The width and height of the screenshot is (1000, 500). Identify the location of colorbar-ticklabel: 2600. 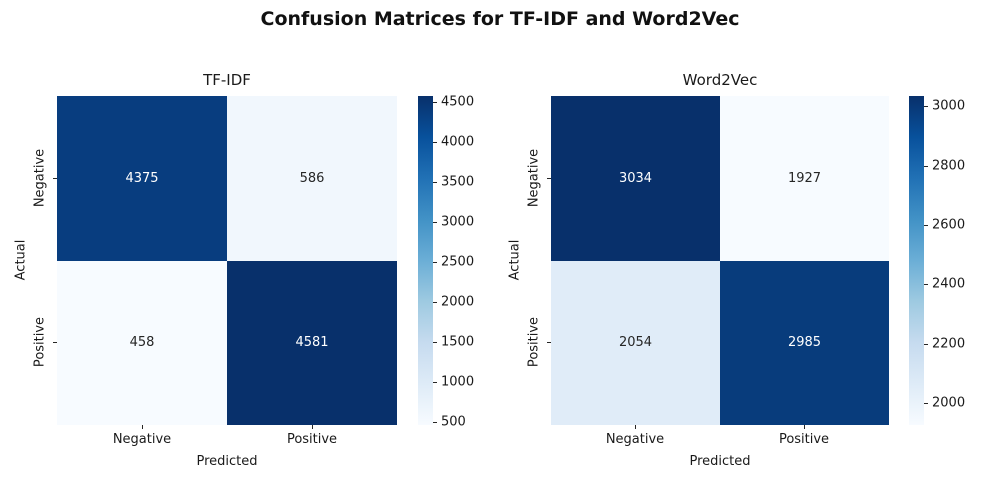
(949, 225).